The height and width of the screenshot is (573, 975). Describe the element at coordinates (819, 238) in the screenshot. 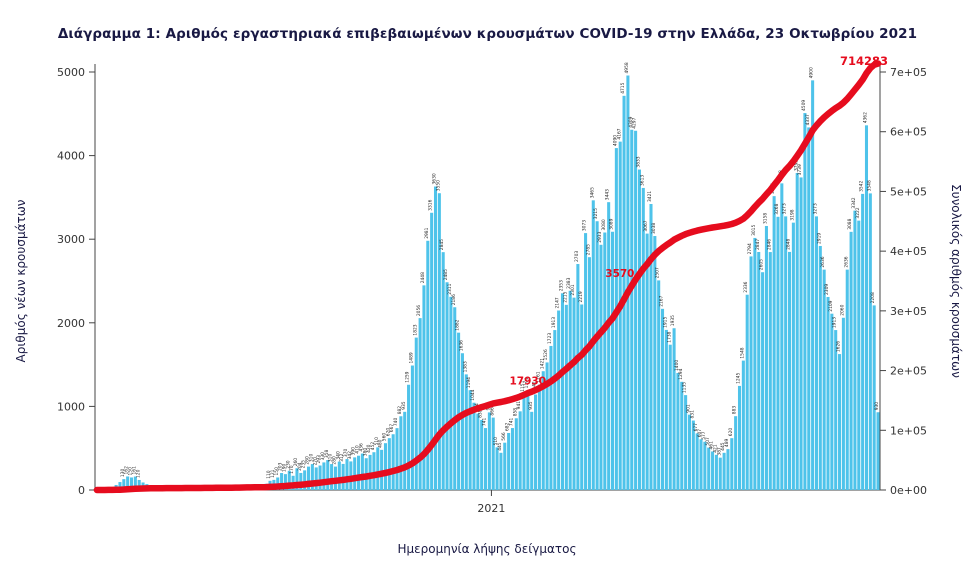

I see `bar-value-label: 2919` at that location.